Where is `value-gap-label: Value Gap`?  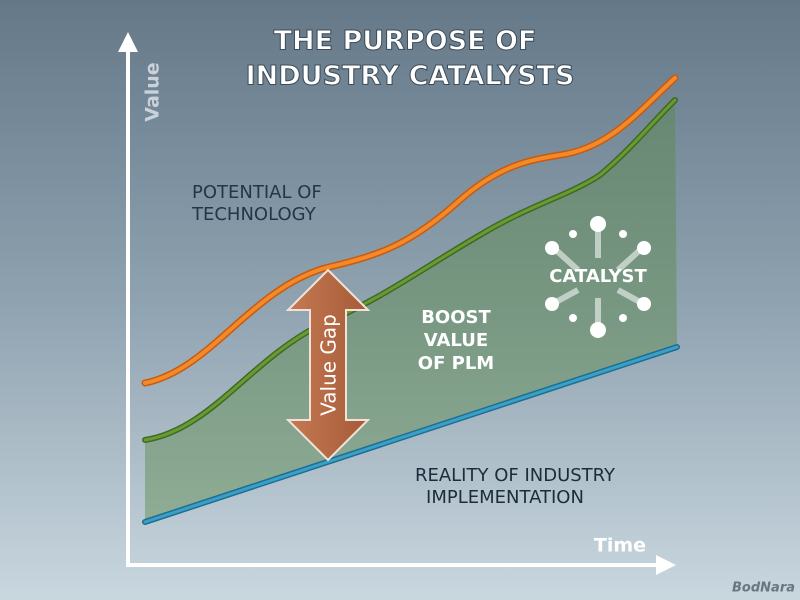 value-gap-label: Value Gap is located at coordinates (329, 365).